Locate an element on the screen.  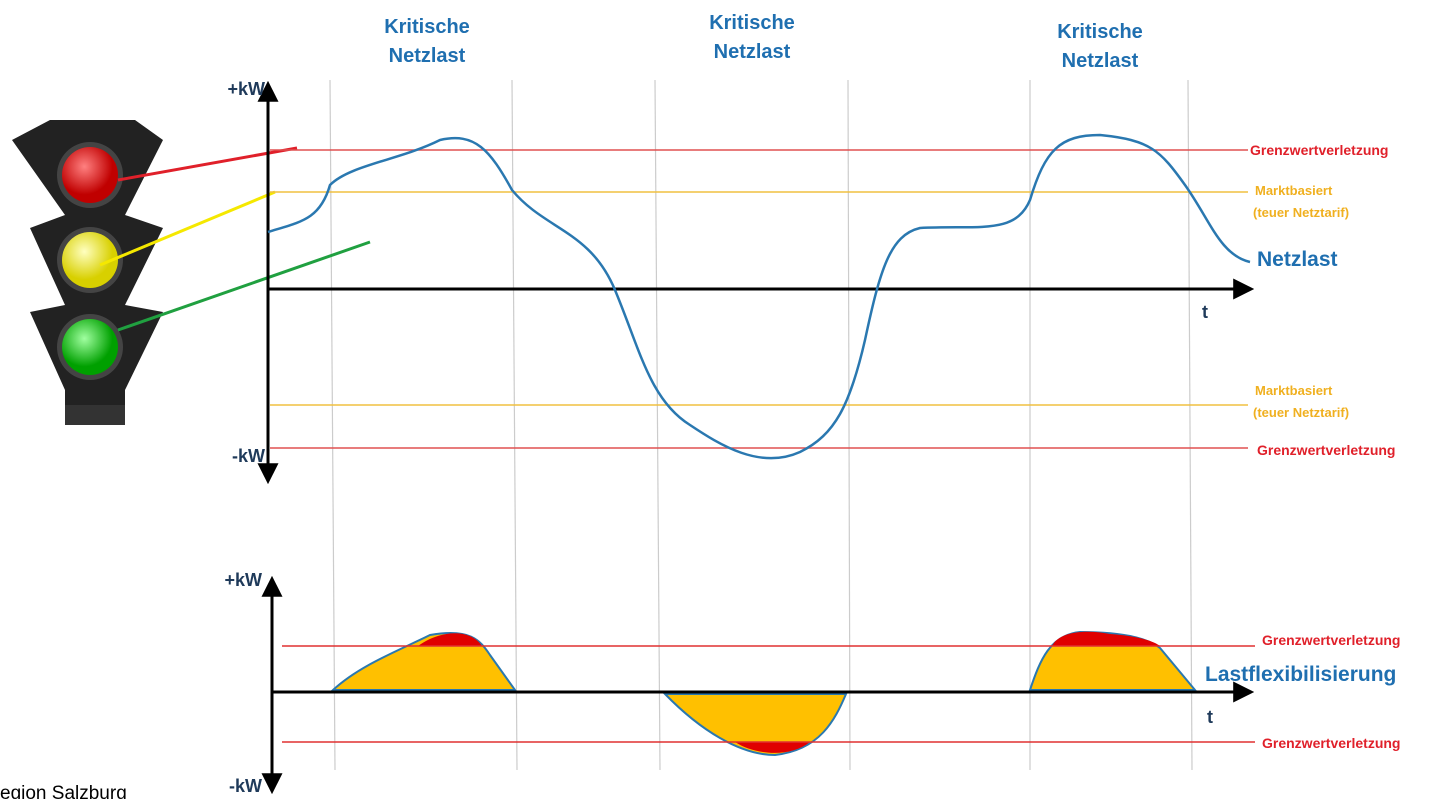
curve-label: Netzlast is located at coordinates (1297, 259).